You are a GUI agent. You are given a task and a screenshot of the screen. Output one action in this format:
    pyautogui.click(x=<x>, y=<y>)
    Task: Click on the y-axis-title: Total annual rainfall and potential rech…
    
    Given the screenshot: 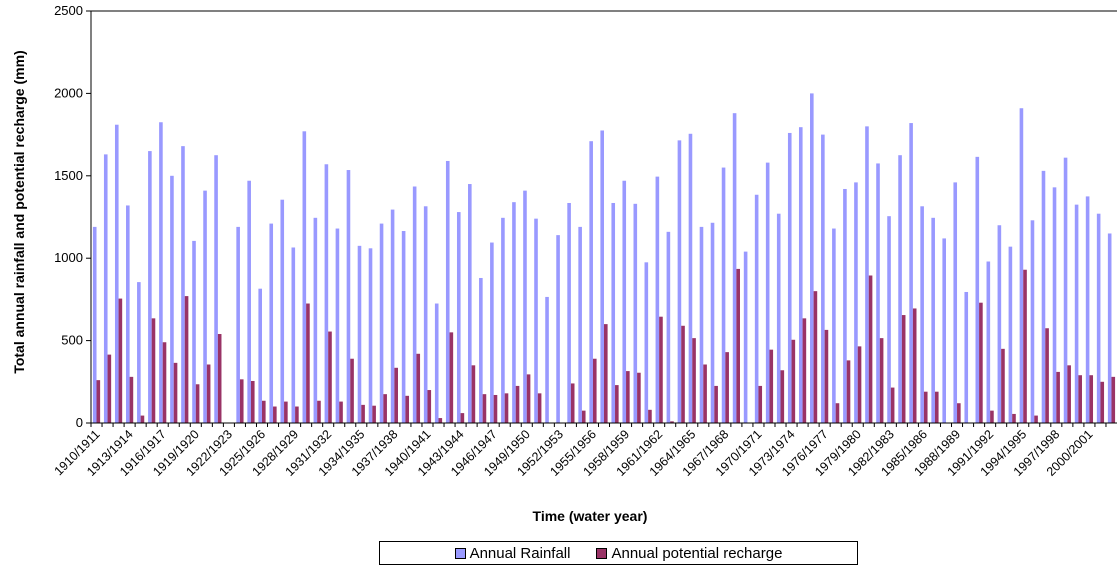 What is the action you would take?
    pyautogui.click(x=19, y=211)
    